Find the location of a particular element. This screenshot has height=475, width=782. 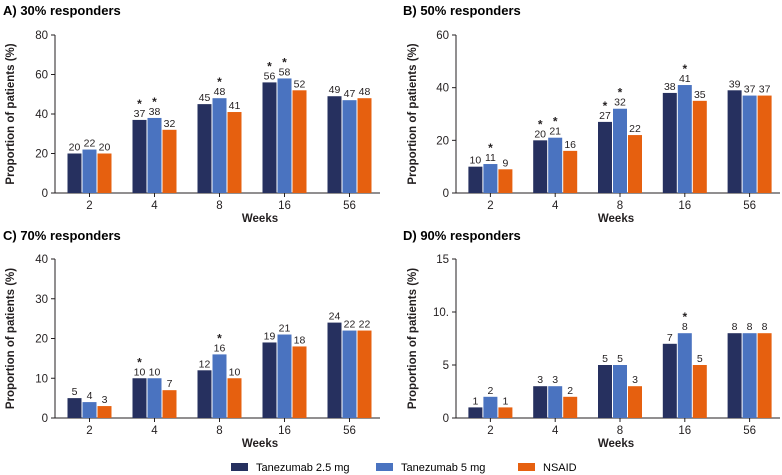

panel-b-x-tick-label: 16 is located at coordinates (684, 206).